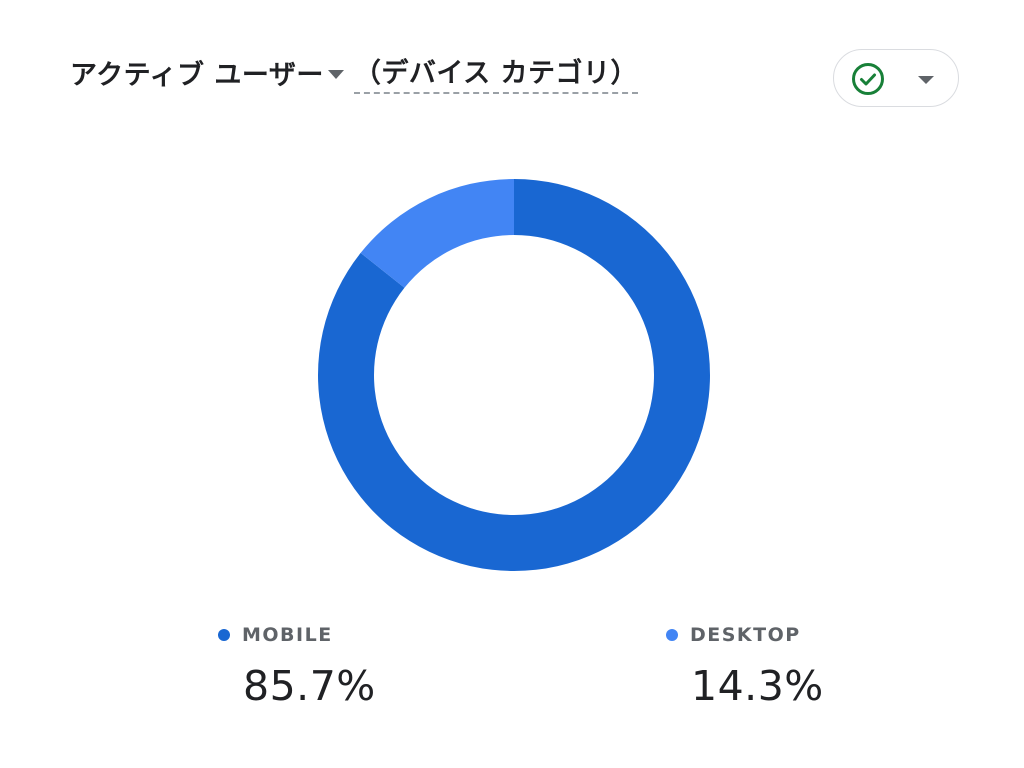  What do you see at coordinates (757, 686) in the screenshot?
I see `desktop-value: 14.3%` at bounding box center [757, 686].